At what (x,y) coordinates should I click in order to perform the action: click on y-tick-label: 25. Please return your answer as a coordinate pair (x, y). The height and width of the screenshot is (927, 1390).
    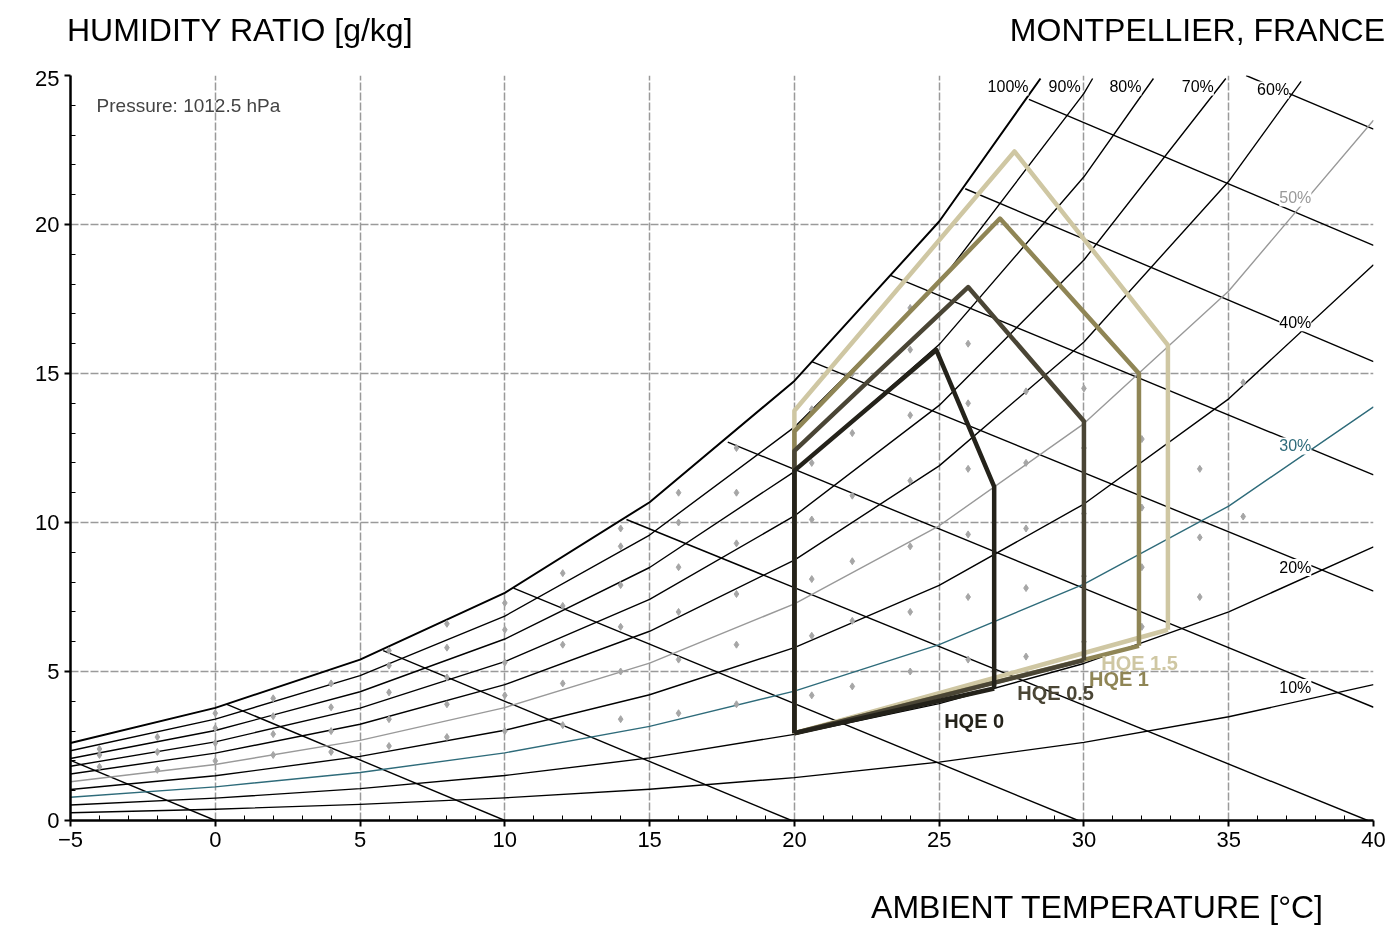
    Looking at the image, I should click on (47, 78).